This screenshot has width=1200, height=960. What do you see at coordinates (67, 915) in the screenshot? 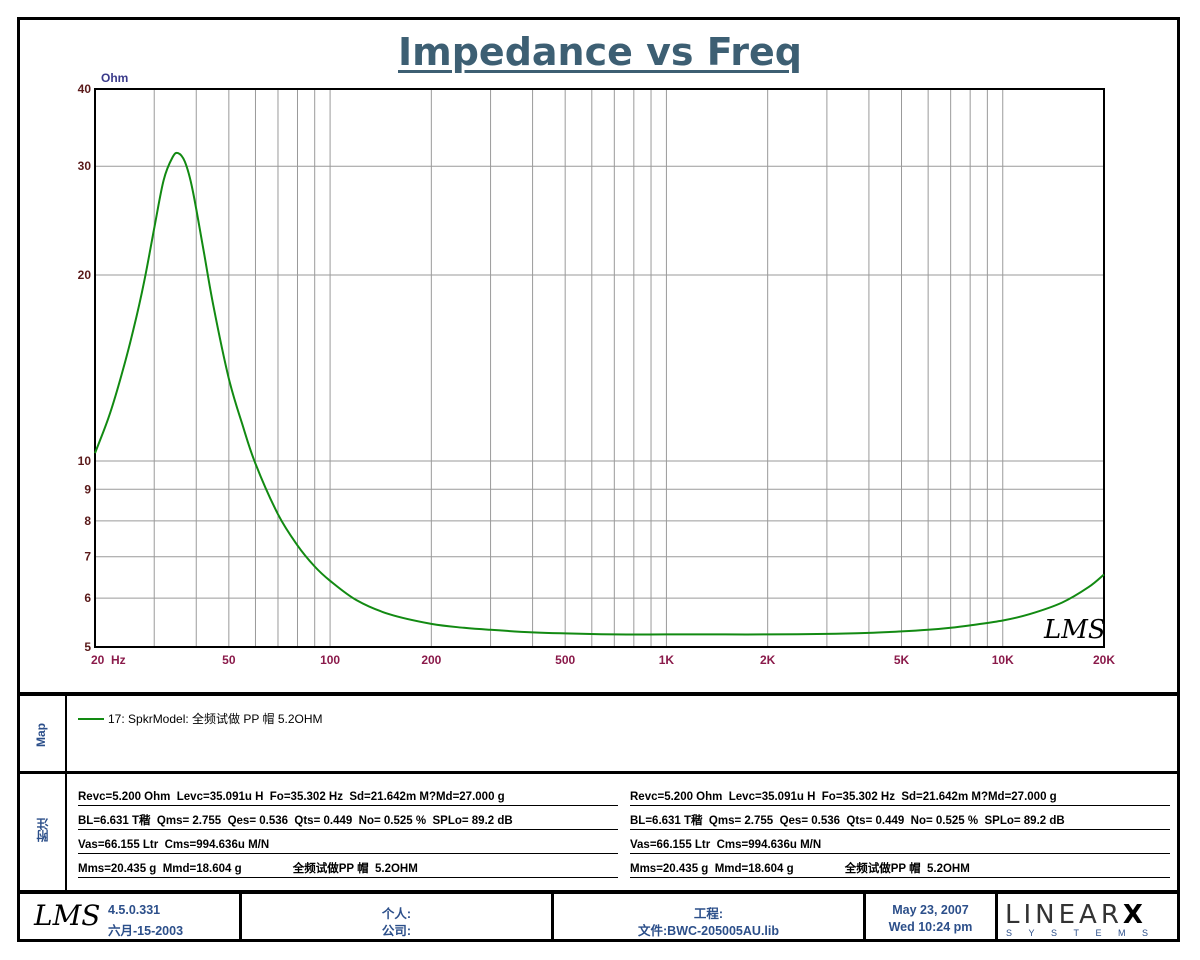
I see `lms-logo: LMS` at bounding box center [67, 915].